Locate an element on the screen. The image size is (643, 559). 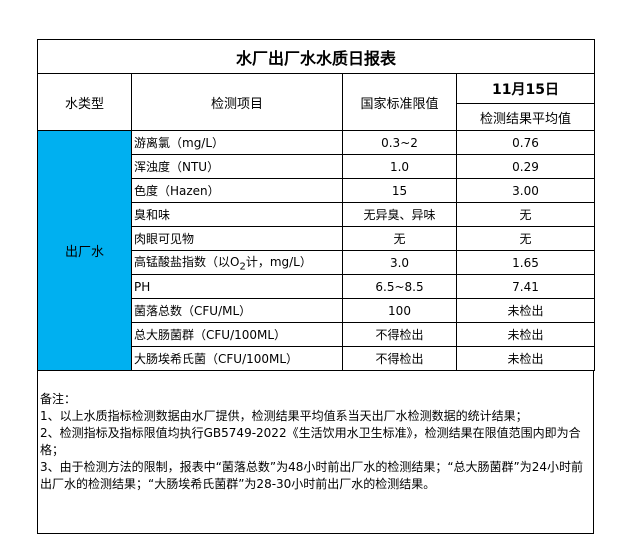
header-result: 检测结果平均值 is located at coordinates (525, 117).